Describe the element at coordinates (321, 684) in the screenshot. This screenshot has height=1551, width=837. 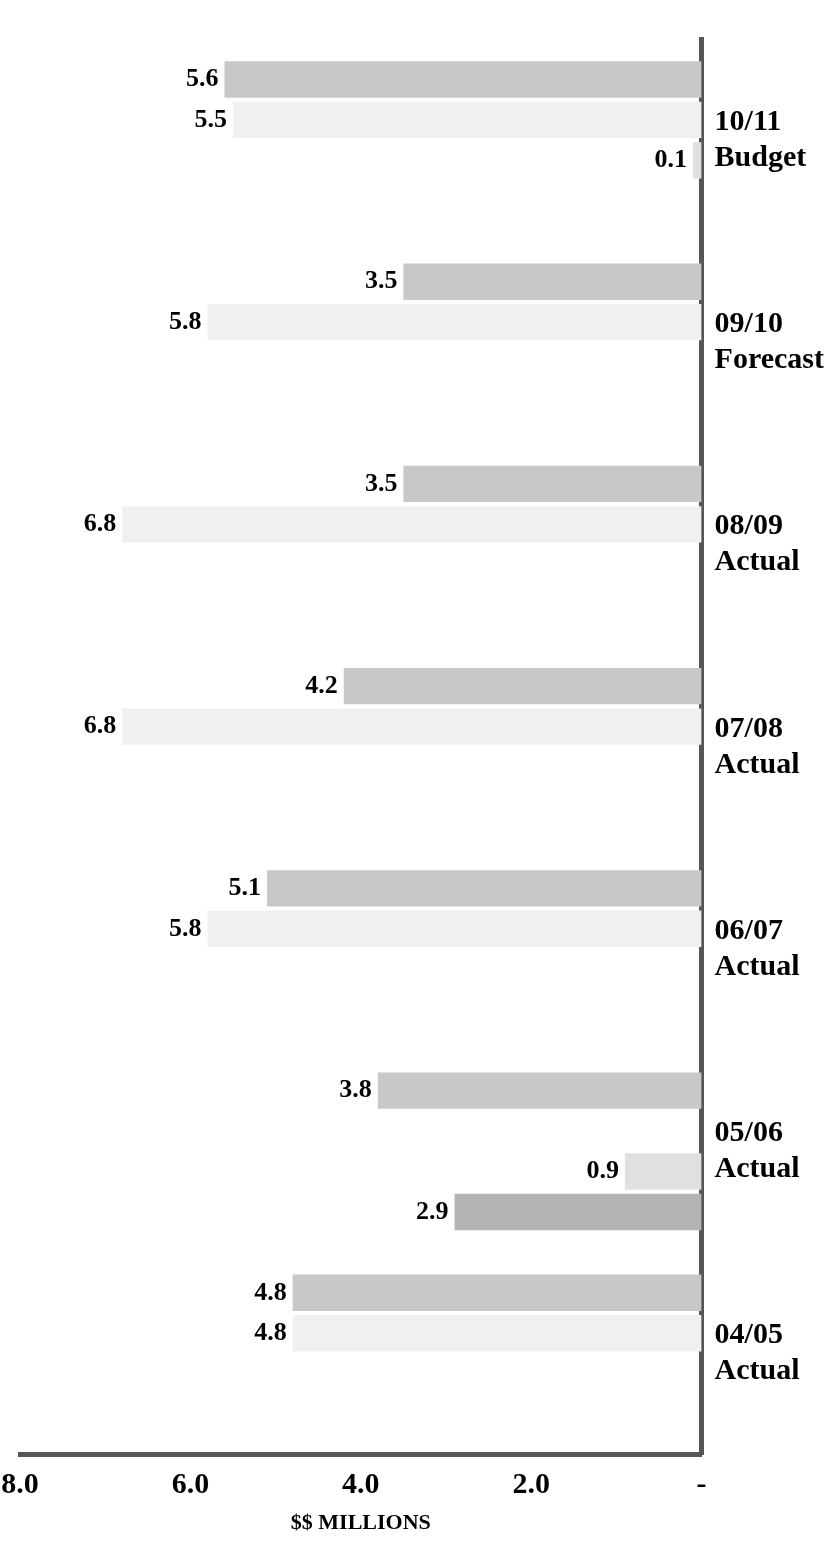
I see `data-label: 4.2` at that location.